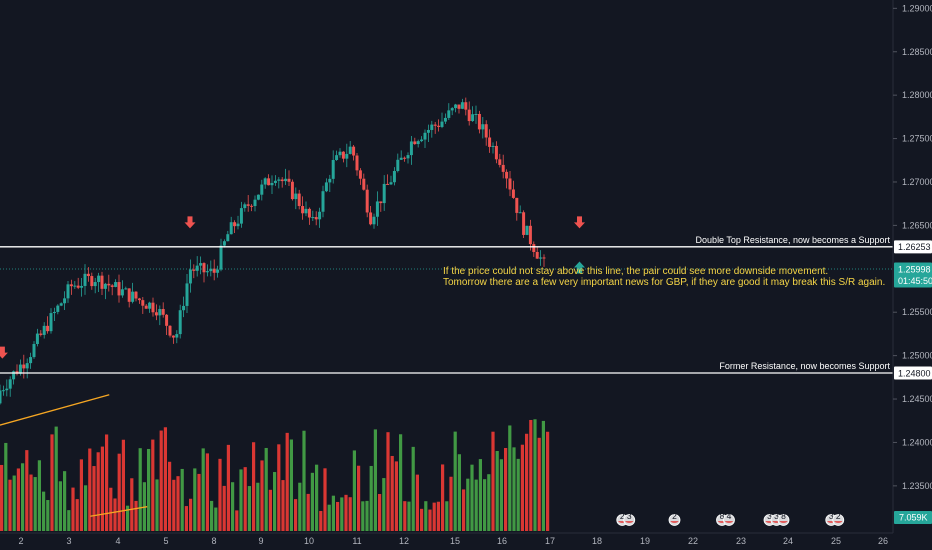 The image size is (932, 550). Describe the element at coordinates (74, 455) in the screenshot. I see `trend-lines` at that location.